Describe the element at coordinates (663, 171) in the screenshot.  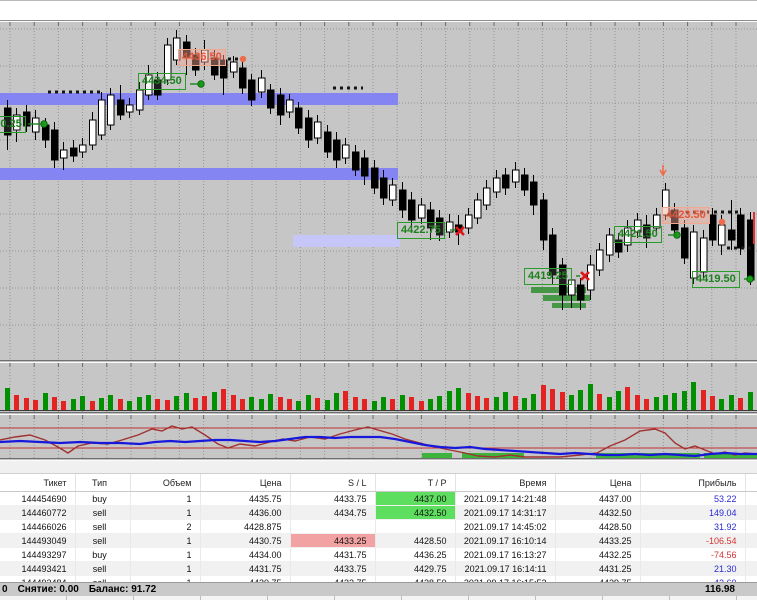
I see `sell-arrow-icon` at that location.